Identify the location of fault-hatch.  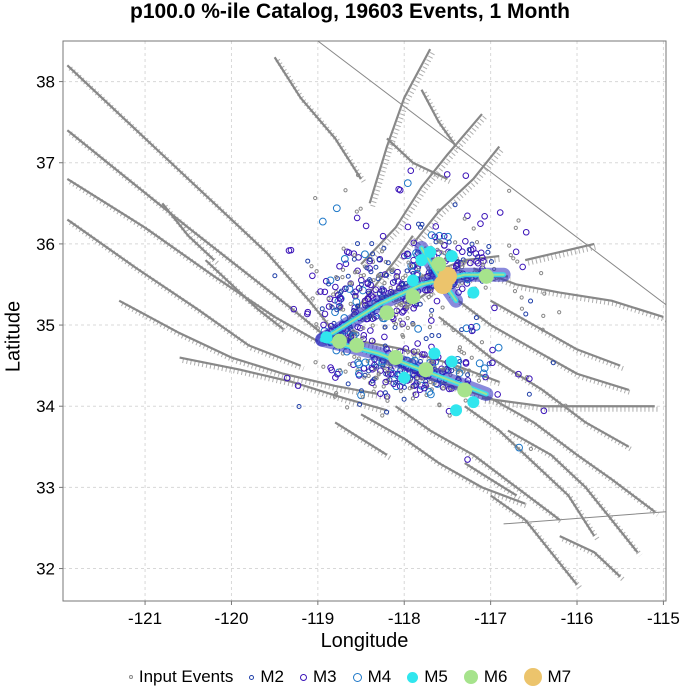
(558, 336).